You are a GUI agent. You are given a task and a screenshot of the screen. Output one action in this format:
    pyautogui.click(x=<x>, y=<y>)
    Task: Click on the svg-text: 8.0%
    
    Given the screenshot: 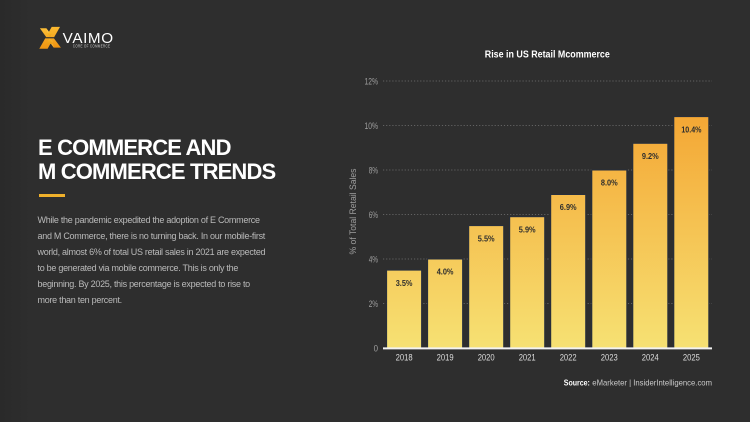 What is the action you would take?
    pyautogui.click(x=609, y=183)
    